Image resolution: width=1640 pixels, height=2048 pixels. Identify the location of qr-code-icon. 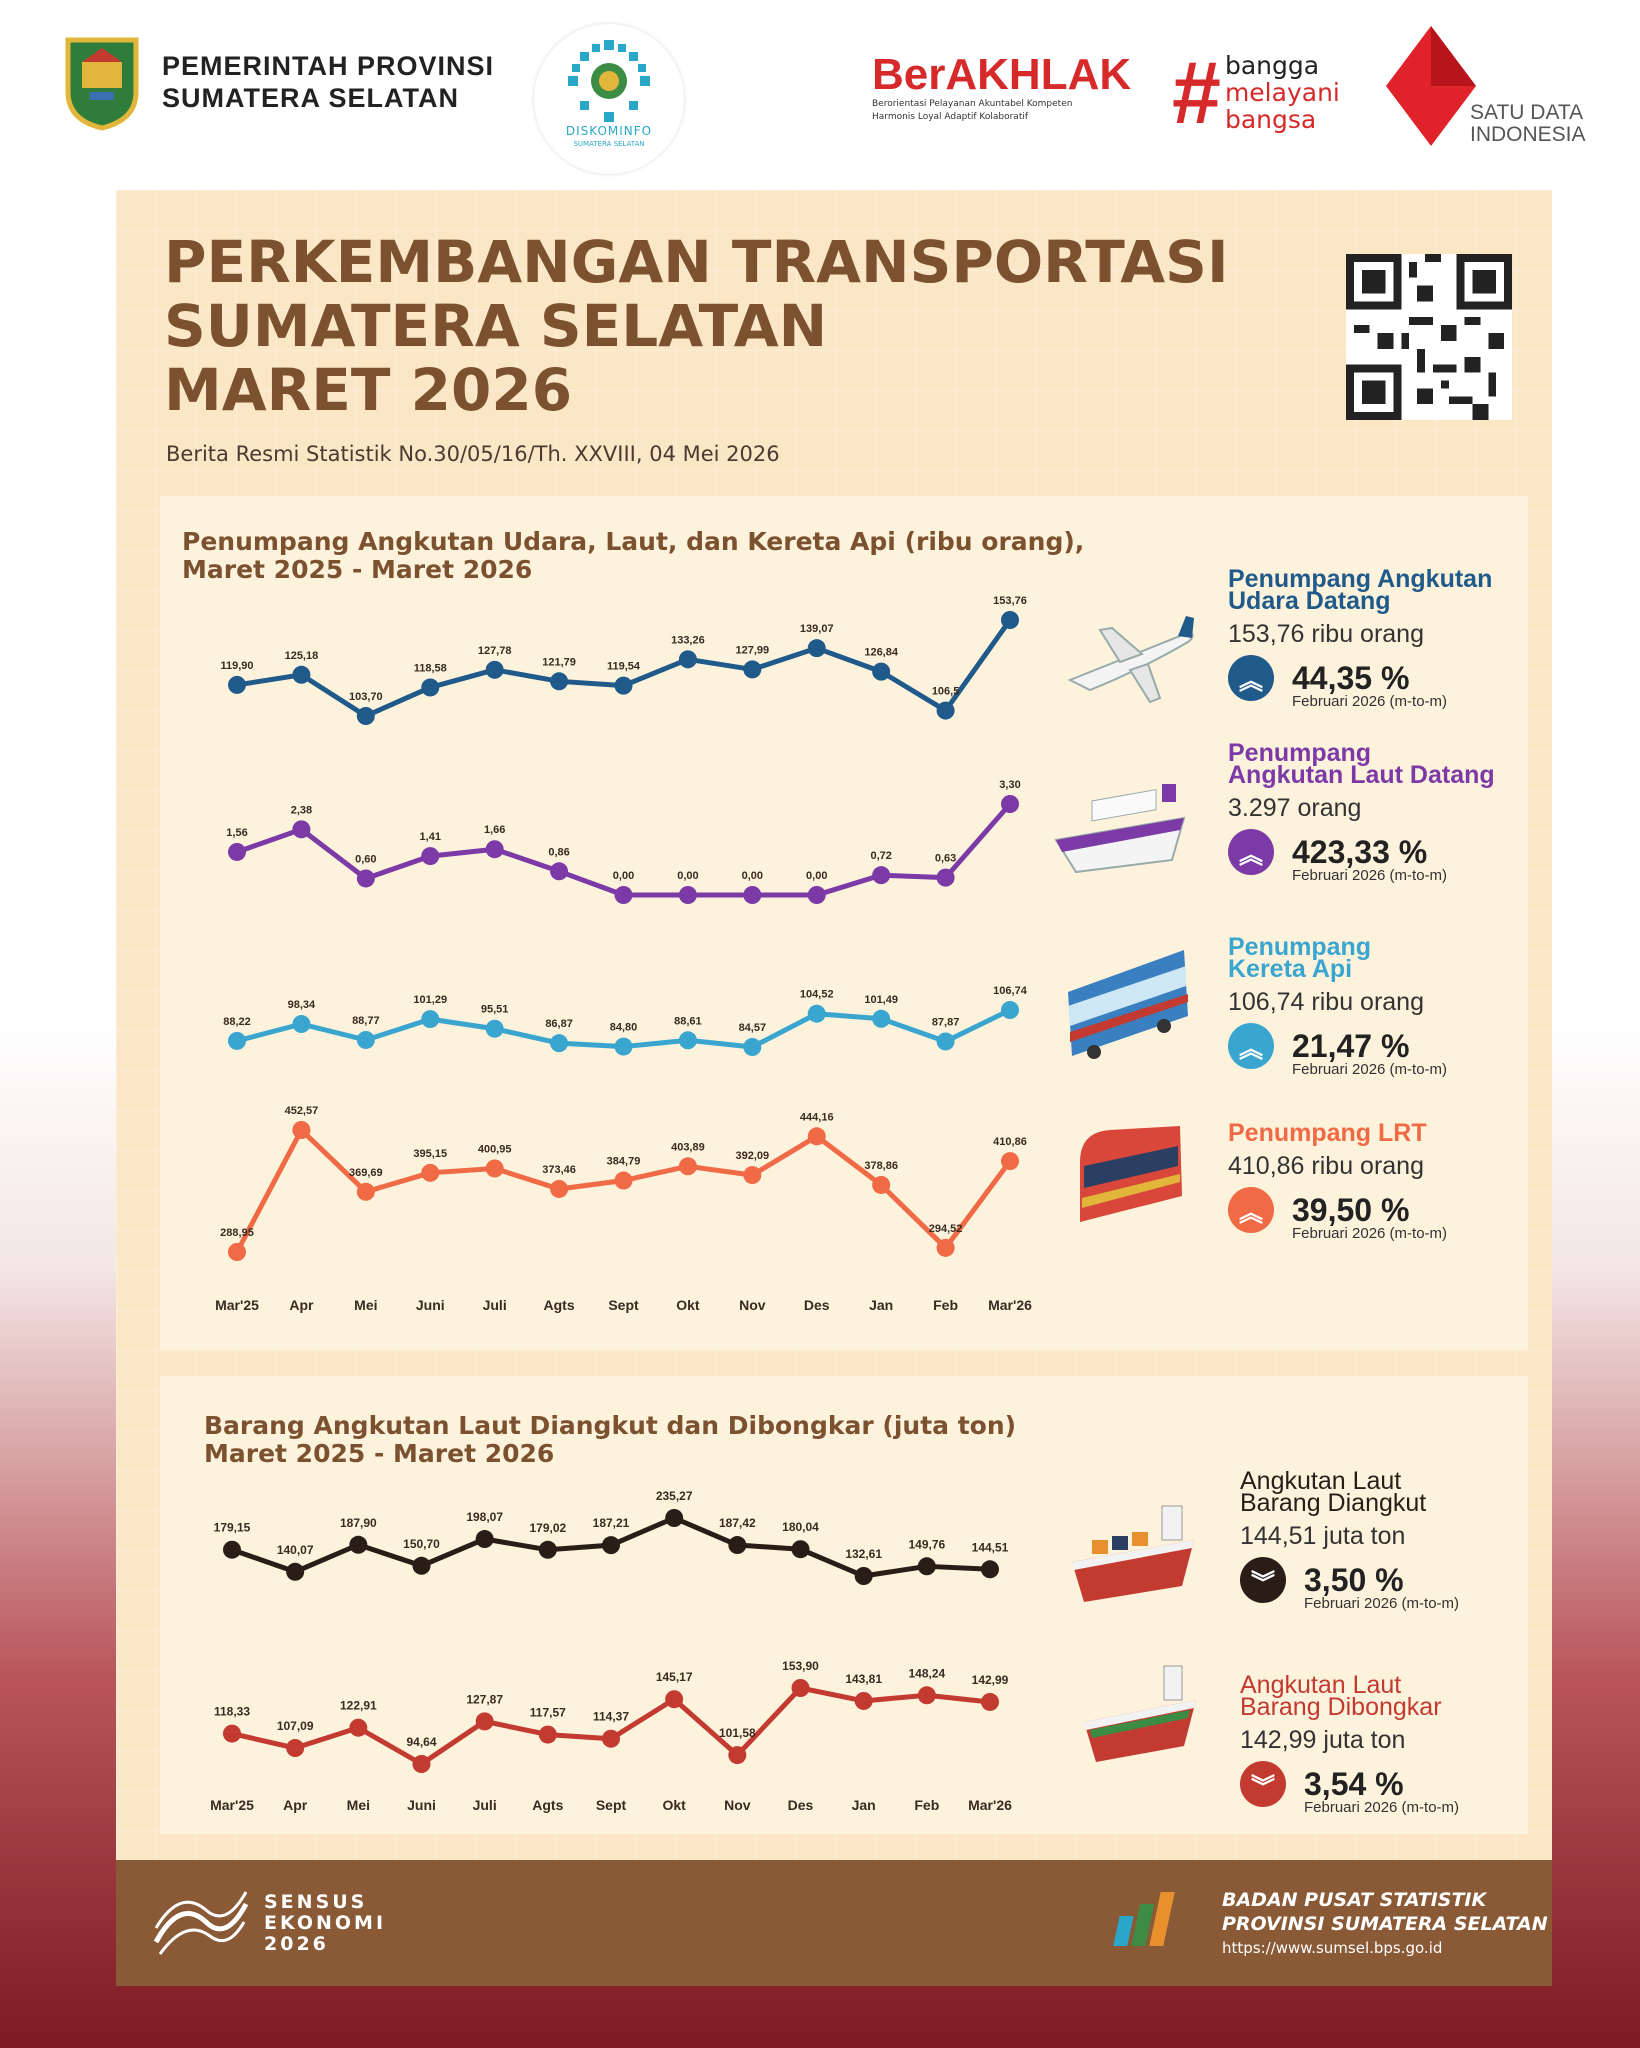
(1429, 337).